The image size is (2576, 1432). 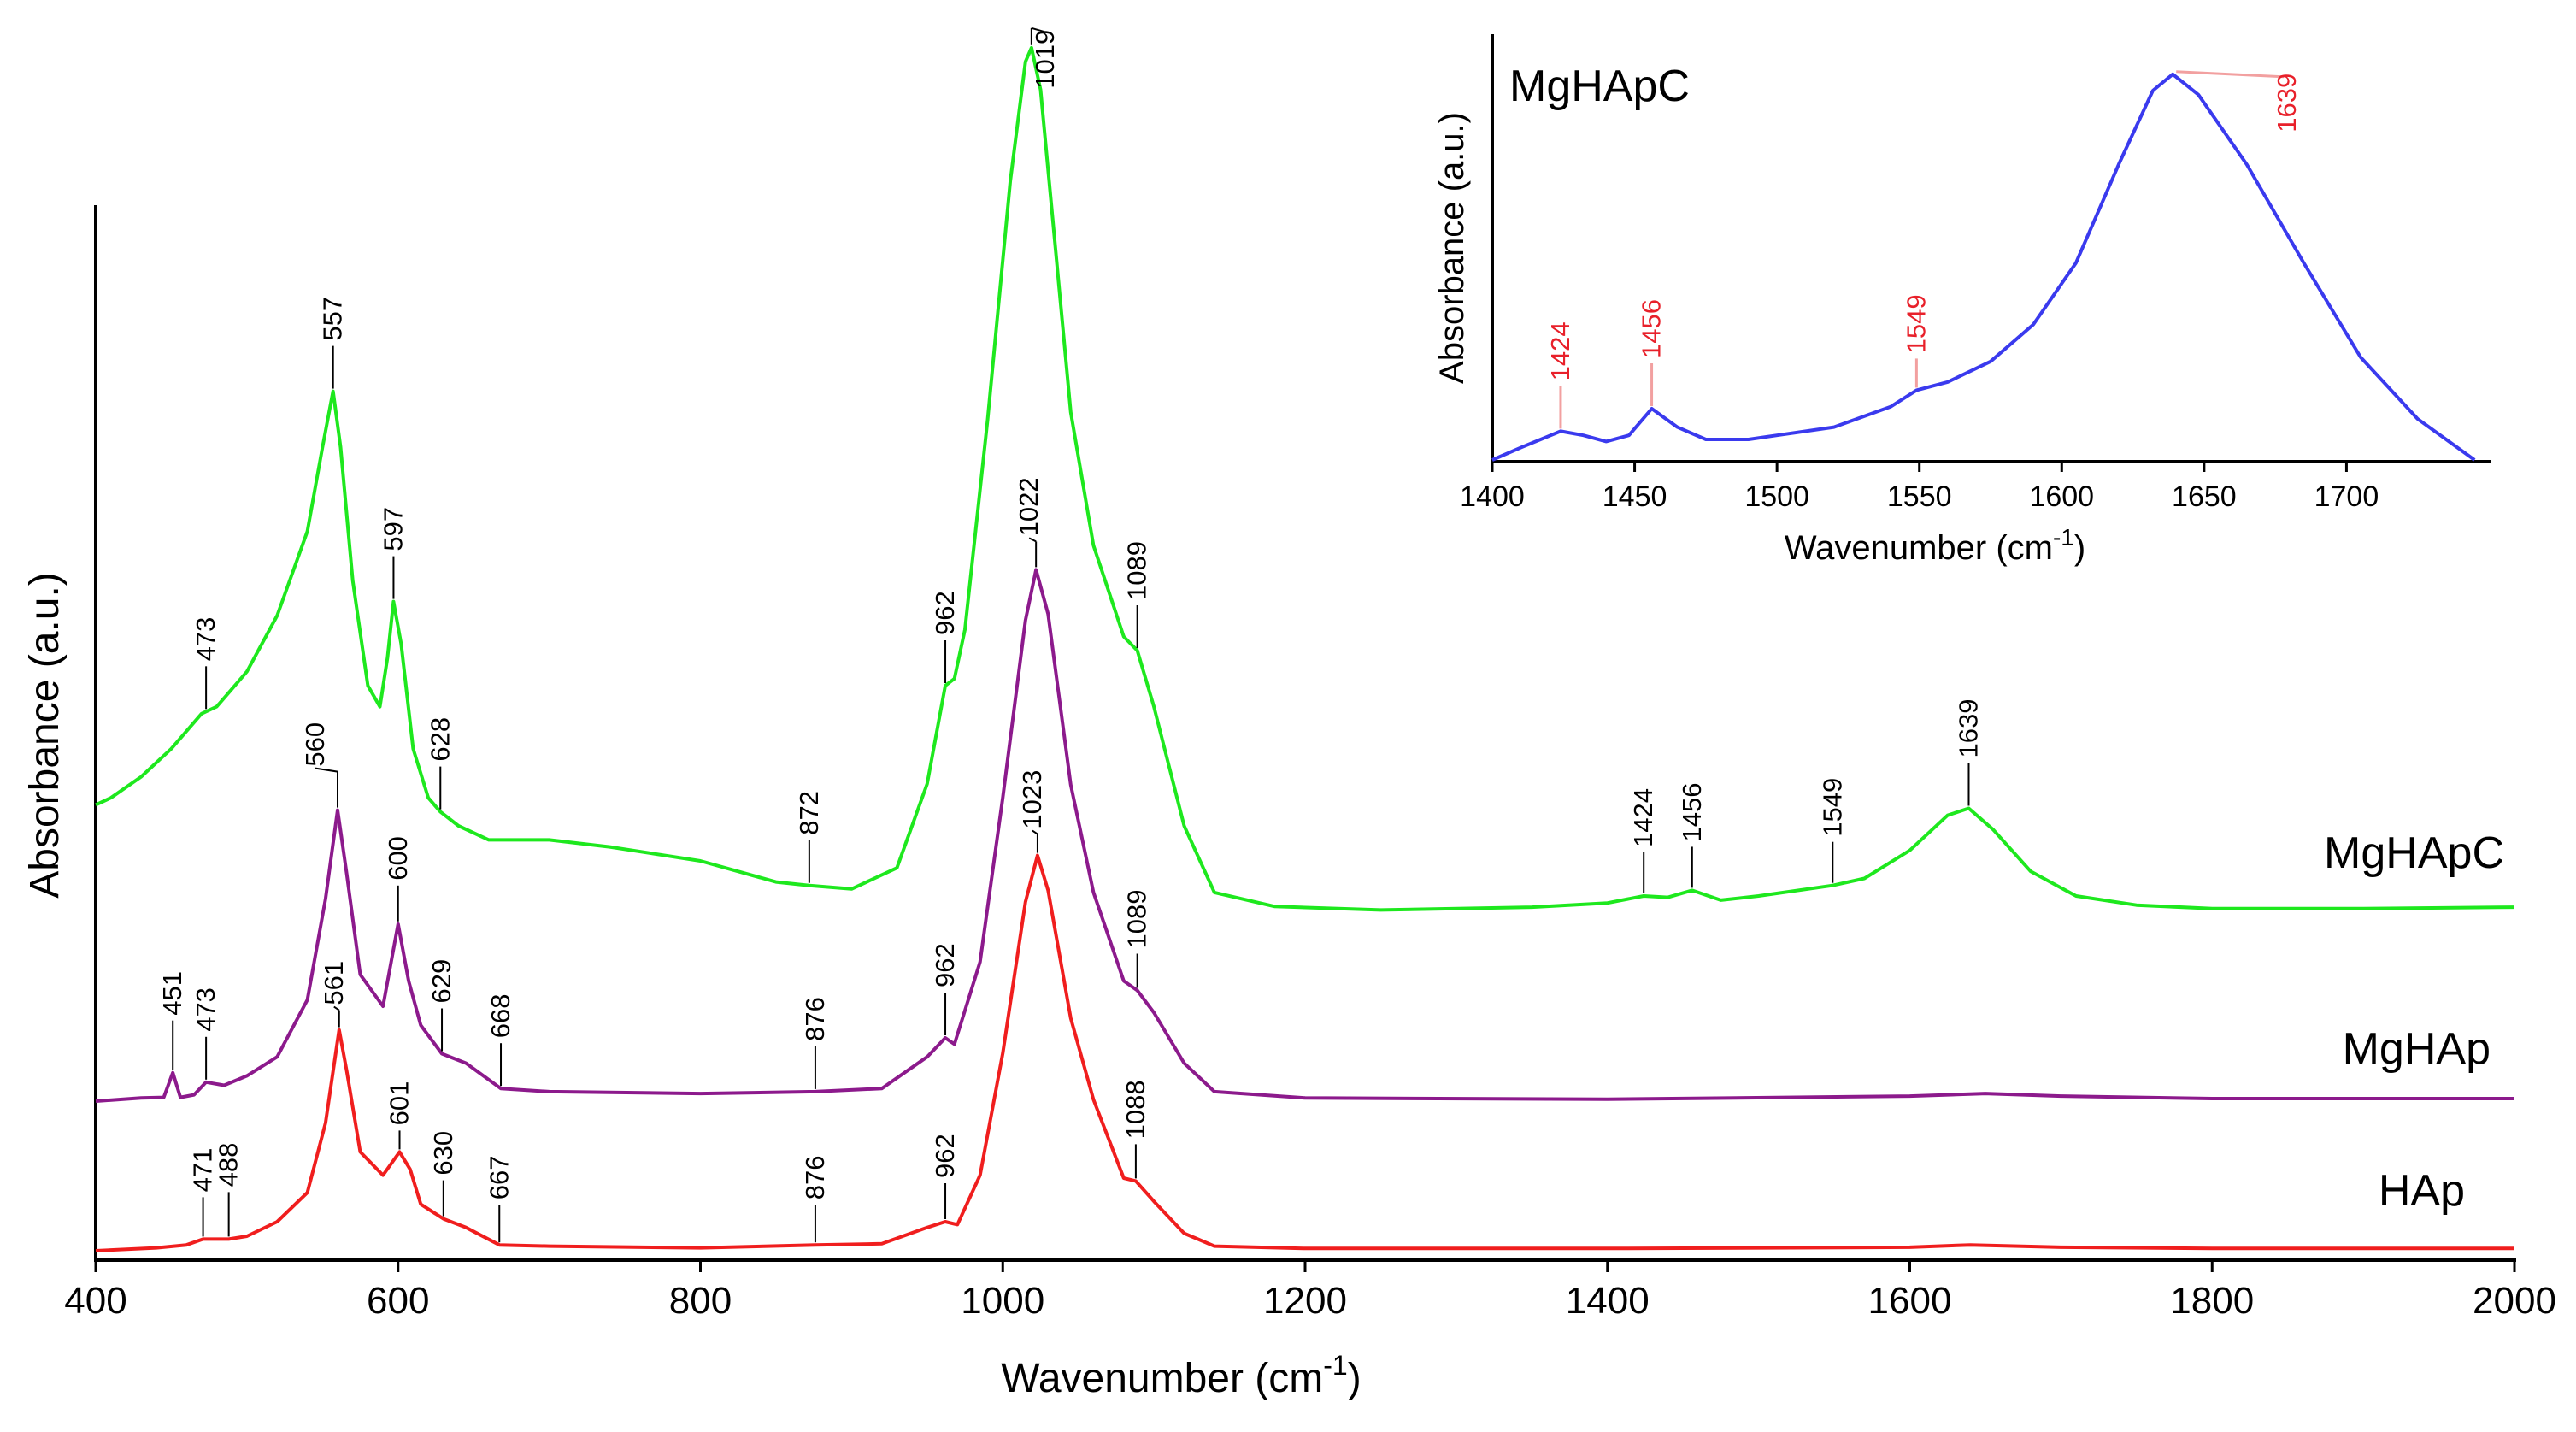 I want to click on peak-annotation: 451, so click(x=172, y=1020).